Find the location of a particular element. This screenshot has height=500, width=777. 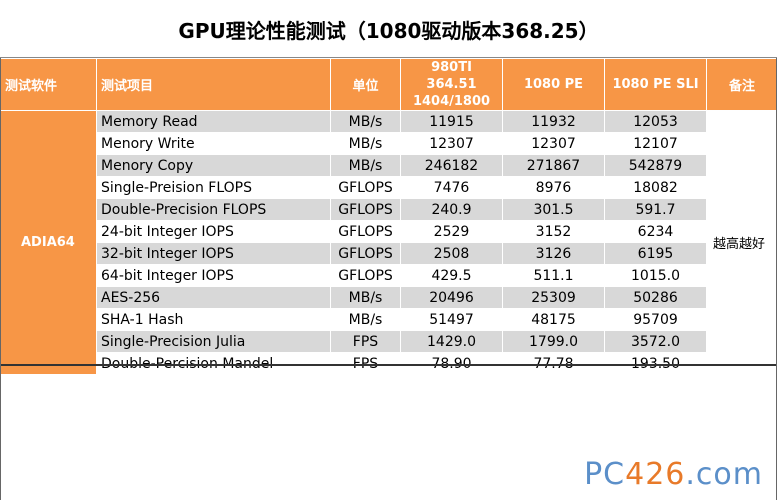

value-1080pe: 3126 is located at coordinates (553, 253).